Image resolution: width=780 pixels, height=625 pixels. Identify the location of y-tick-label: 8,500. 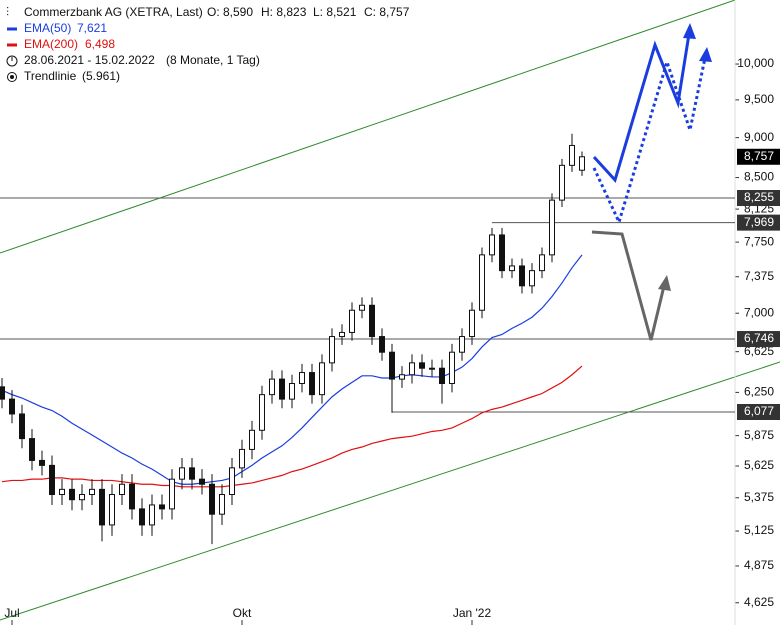
(759, 177).